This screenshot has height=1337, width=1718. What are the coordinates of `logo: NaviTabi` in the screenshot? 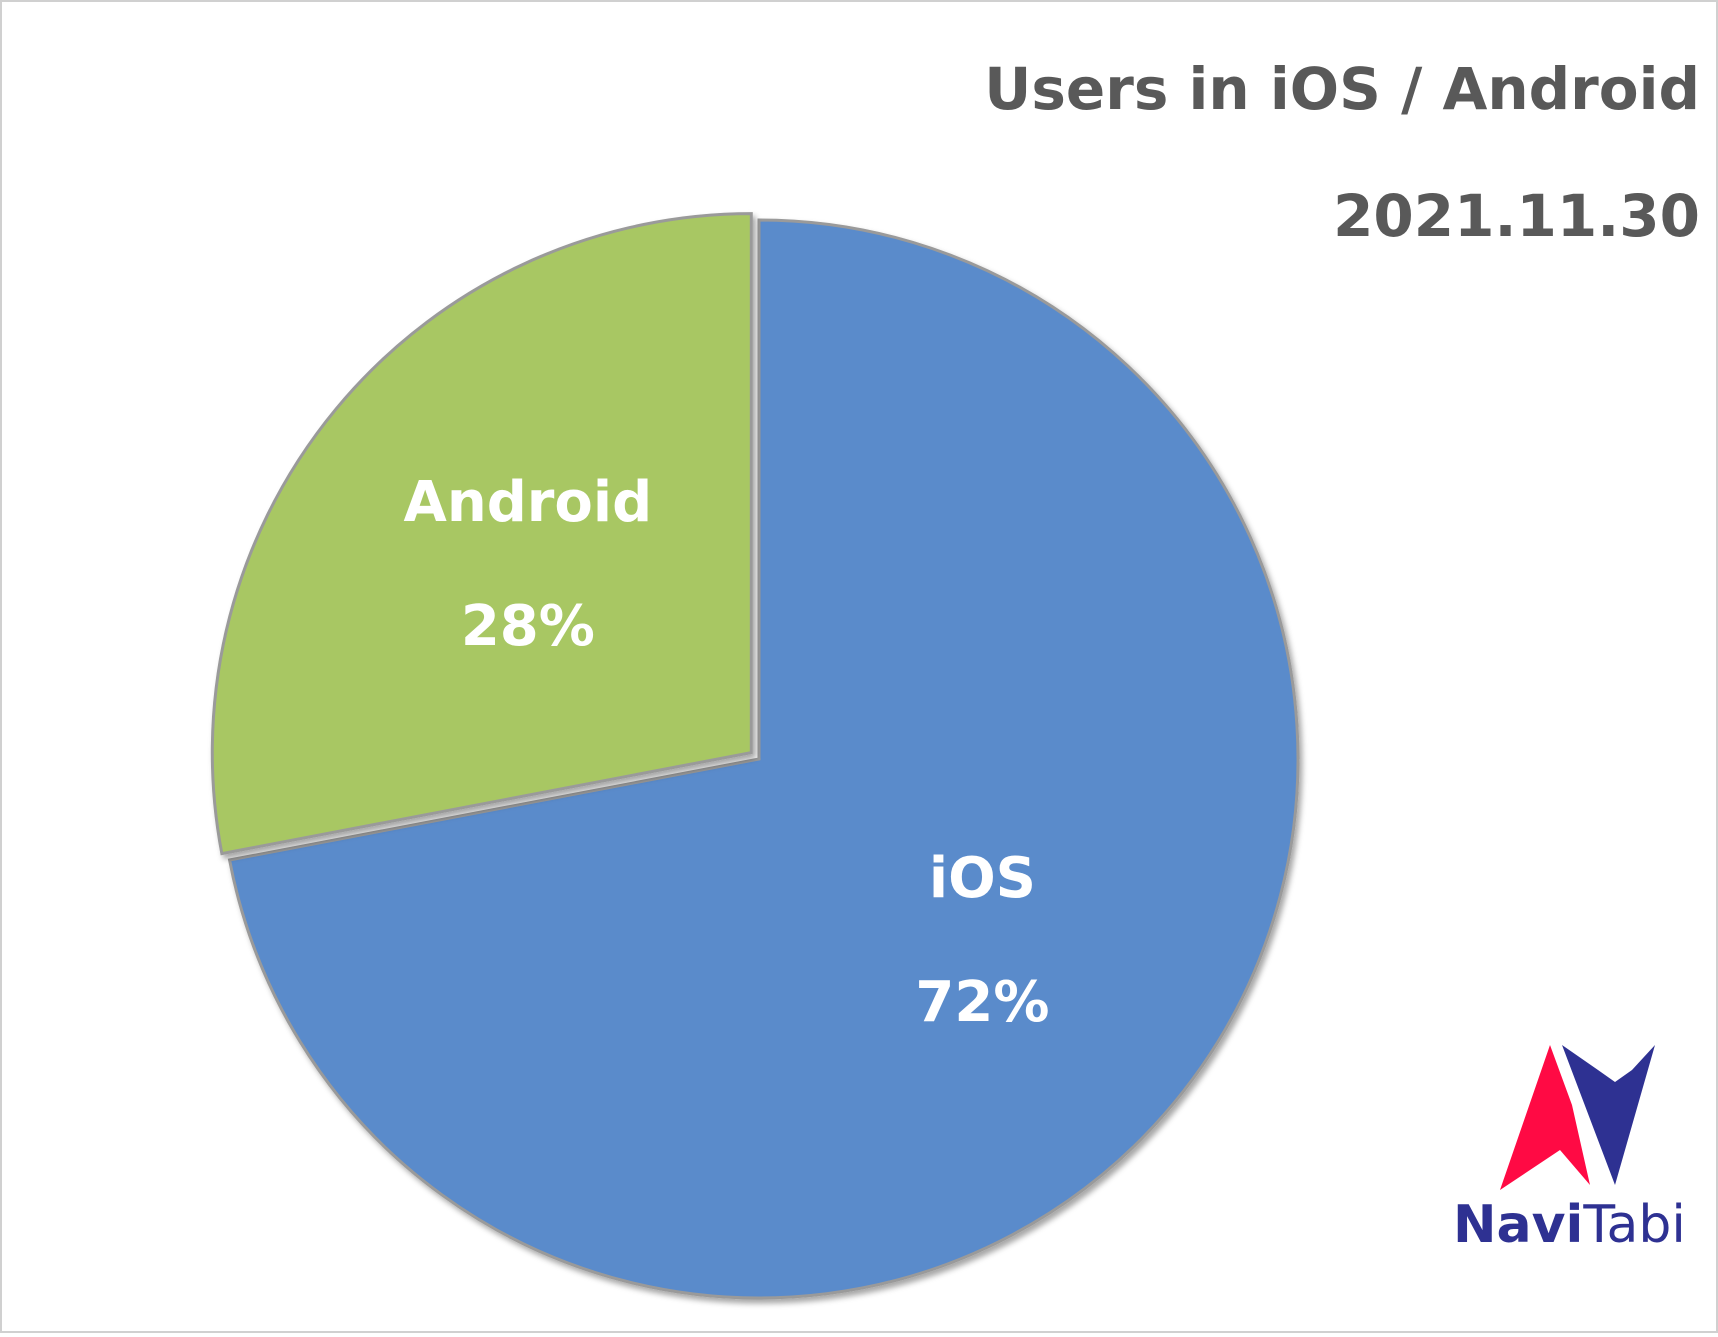 It's located at (1569, 1150).